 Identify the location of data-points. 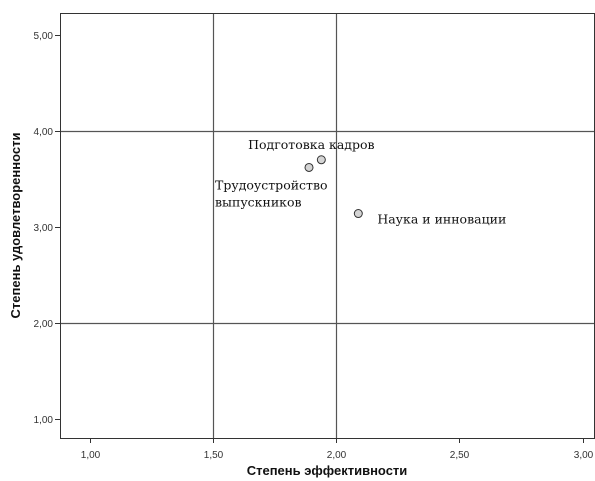
(333, 187).